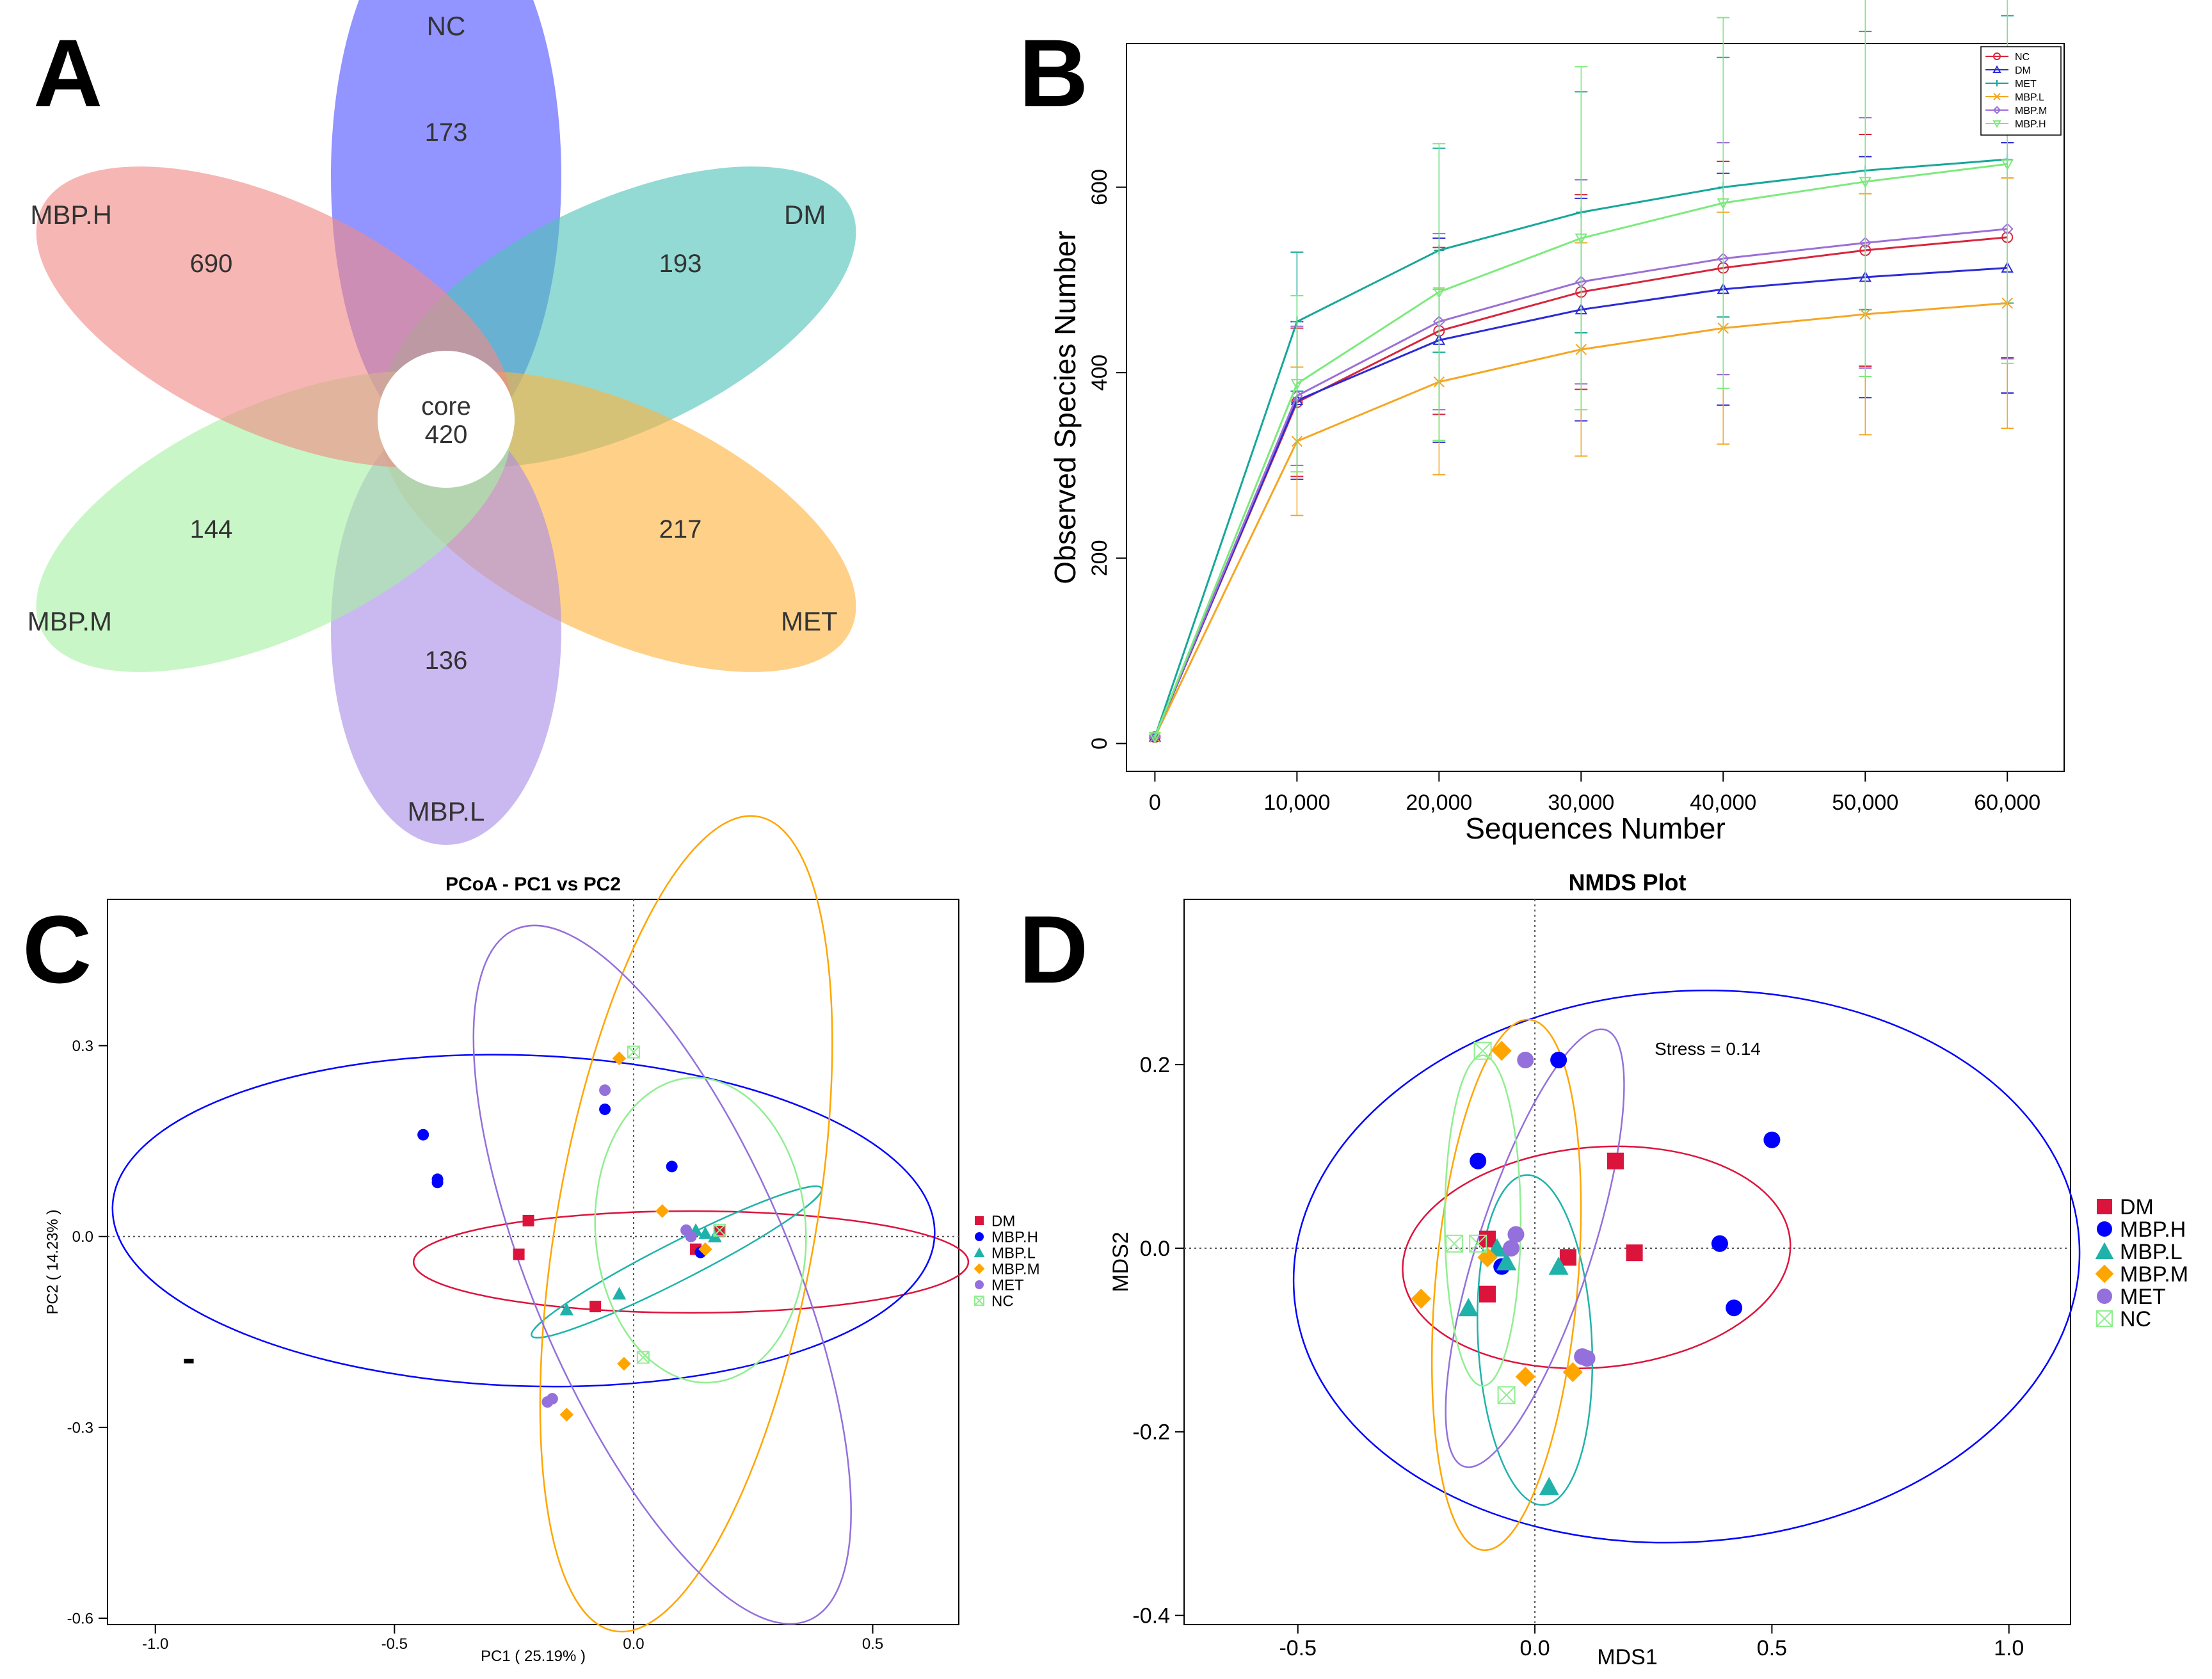  I want to click on x-axis-label: Sequences Number, so click(1595, 828).